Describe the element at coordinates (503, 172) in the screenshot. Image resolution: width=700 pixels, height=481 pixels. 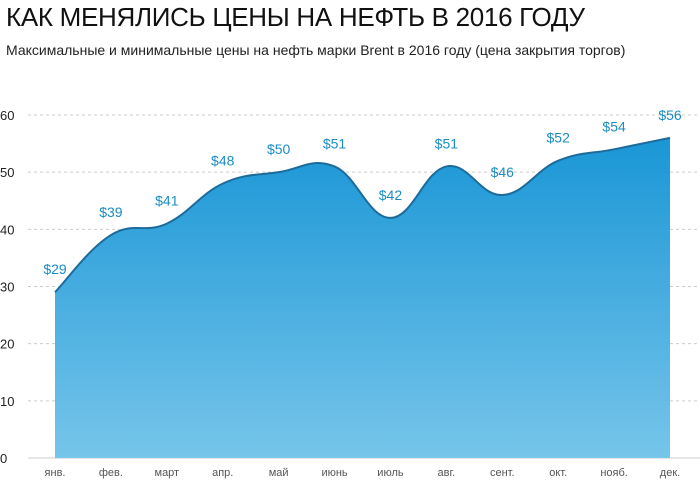
I see `data-label: $46` at that location.